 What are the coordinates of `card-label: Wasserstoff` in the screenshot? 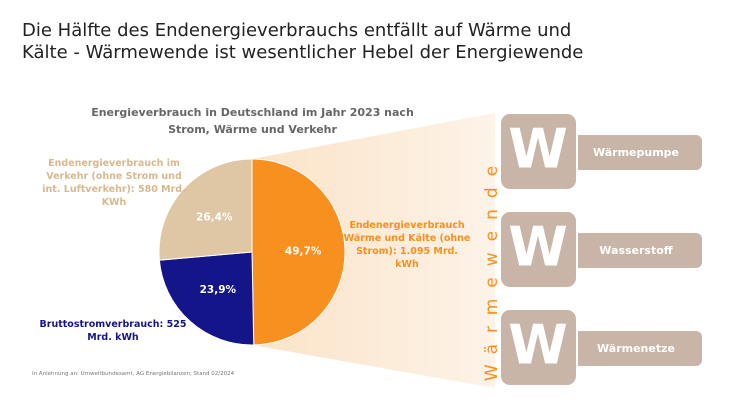 It's located at (636, 250).